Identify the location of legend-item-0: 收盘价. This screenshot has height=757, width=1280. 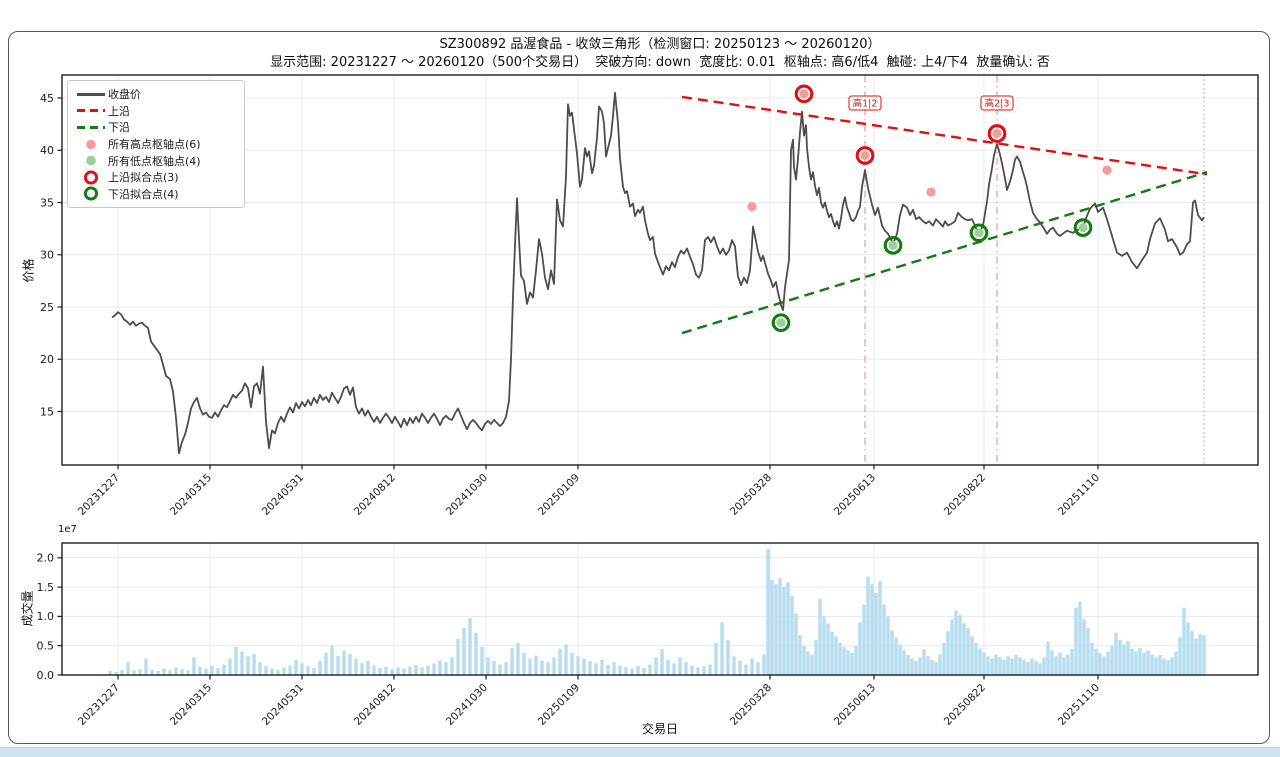
(155, 94).